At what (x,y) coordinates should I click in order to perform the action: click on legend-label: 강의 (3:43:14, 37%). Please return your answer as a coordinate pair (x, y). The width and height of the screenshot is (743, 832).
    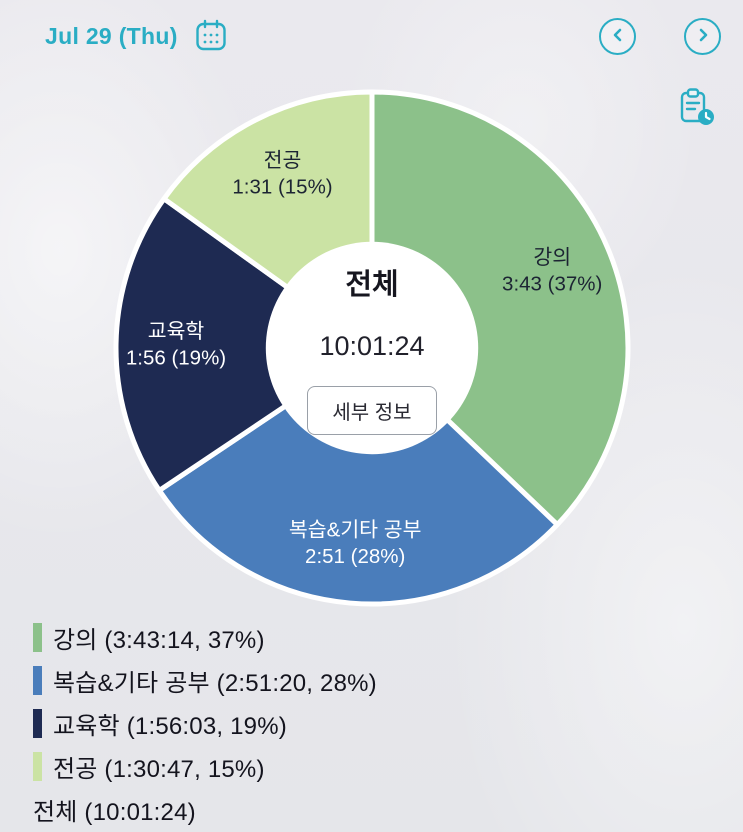
    Looking at the image, I should click on (159, 640).